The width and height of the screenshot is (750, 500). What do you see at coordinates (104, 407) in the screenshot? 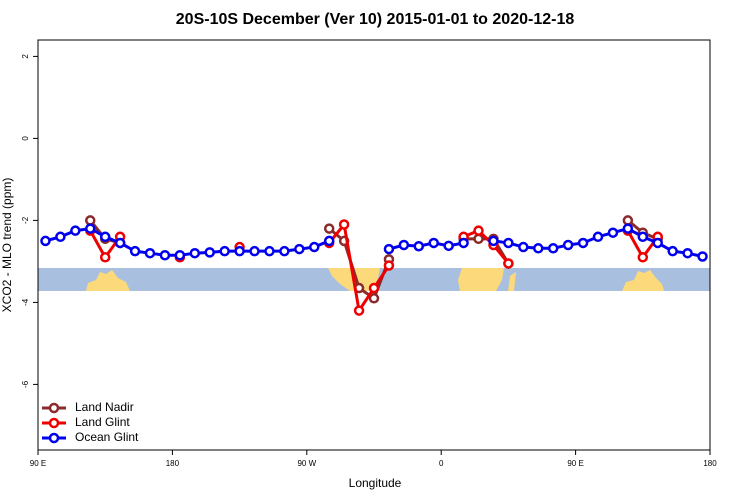
I see `legend-label: Land Nadir` at bounding box center [104, 407].